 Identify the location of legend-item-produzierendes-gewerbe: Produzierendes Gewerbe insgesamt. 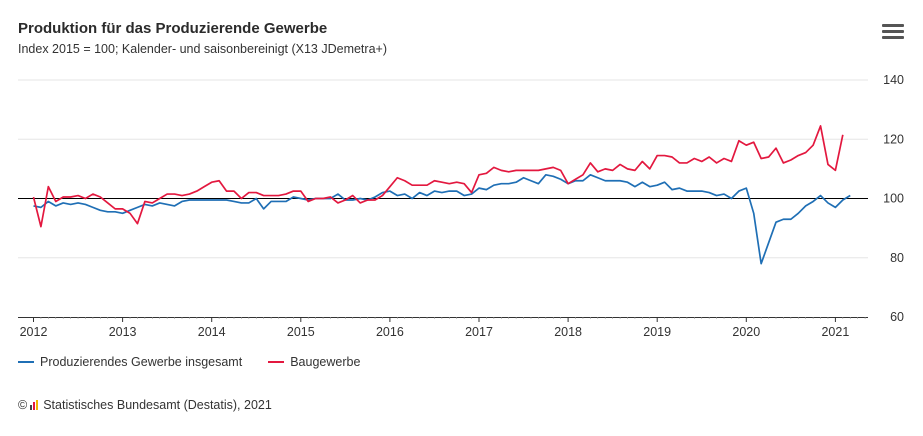
(130, 362).